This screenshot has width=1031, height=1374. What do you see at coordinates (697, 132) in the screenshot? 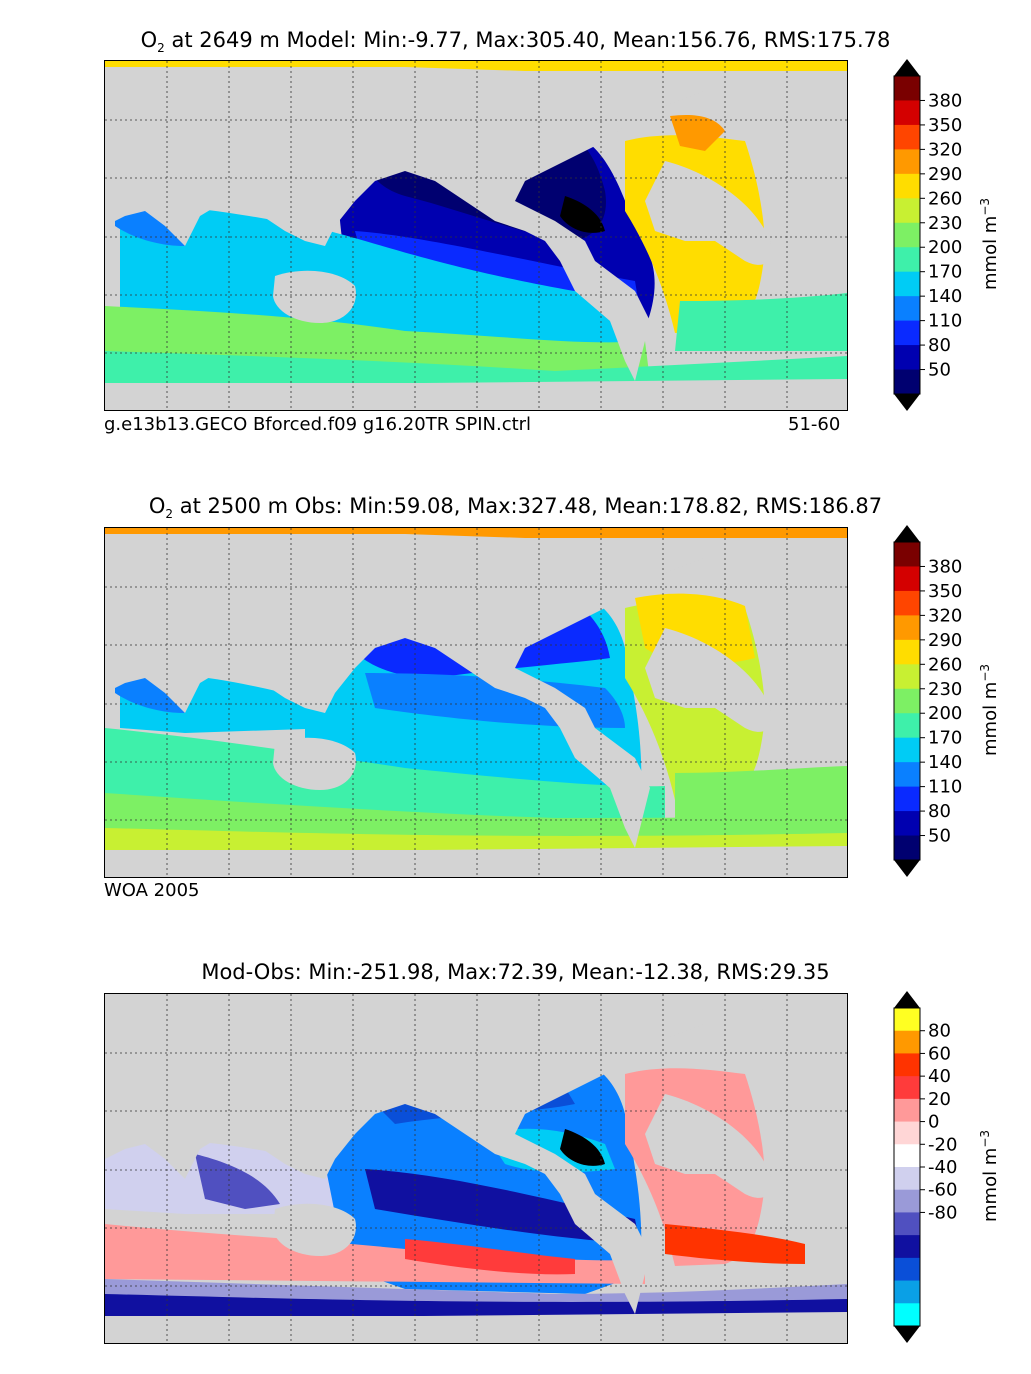
I see `panel1-labrador` at bounding box center [697, 132].